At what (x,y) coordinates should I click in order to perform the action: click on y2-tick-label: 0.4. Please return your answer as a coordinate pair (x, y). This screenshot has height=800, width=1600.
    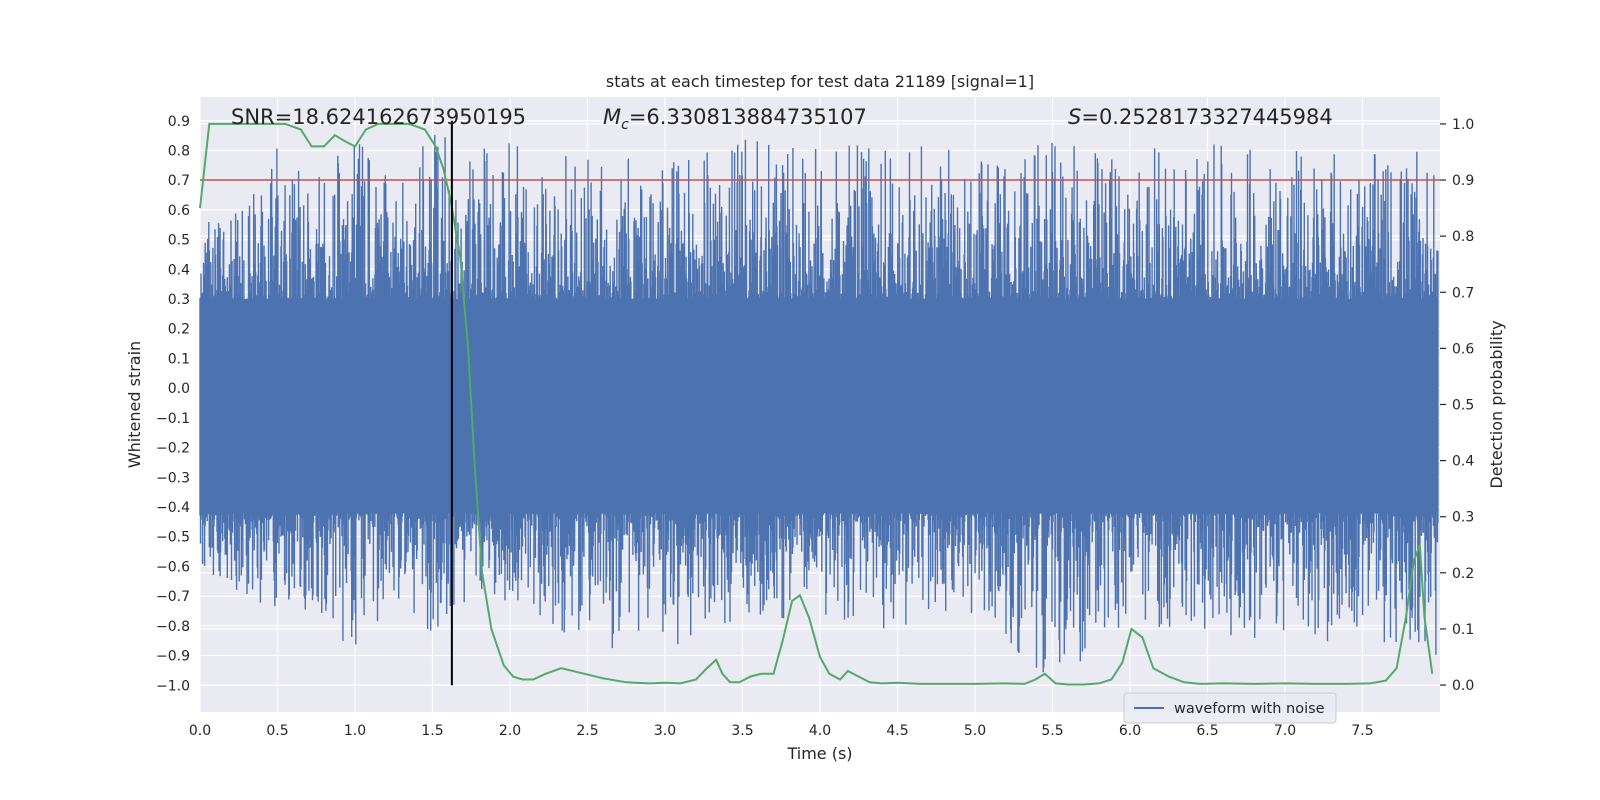
    Looking at the image, I should click on (1463, 462).